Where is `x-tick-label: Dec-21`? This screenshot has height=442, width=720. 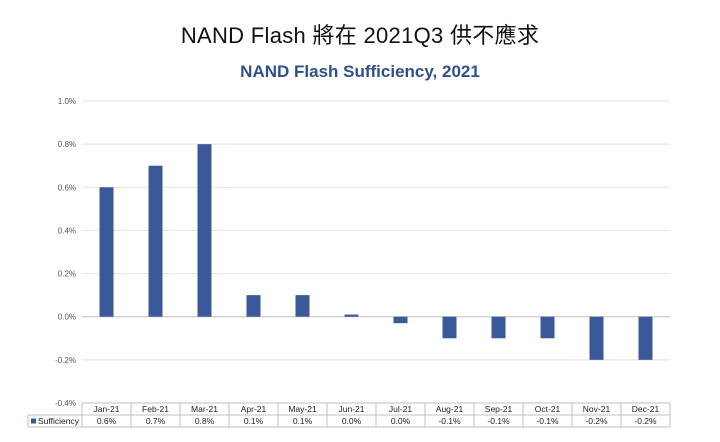 x-tick-label: Dec-21 is located at coordinates (646, 409).